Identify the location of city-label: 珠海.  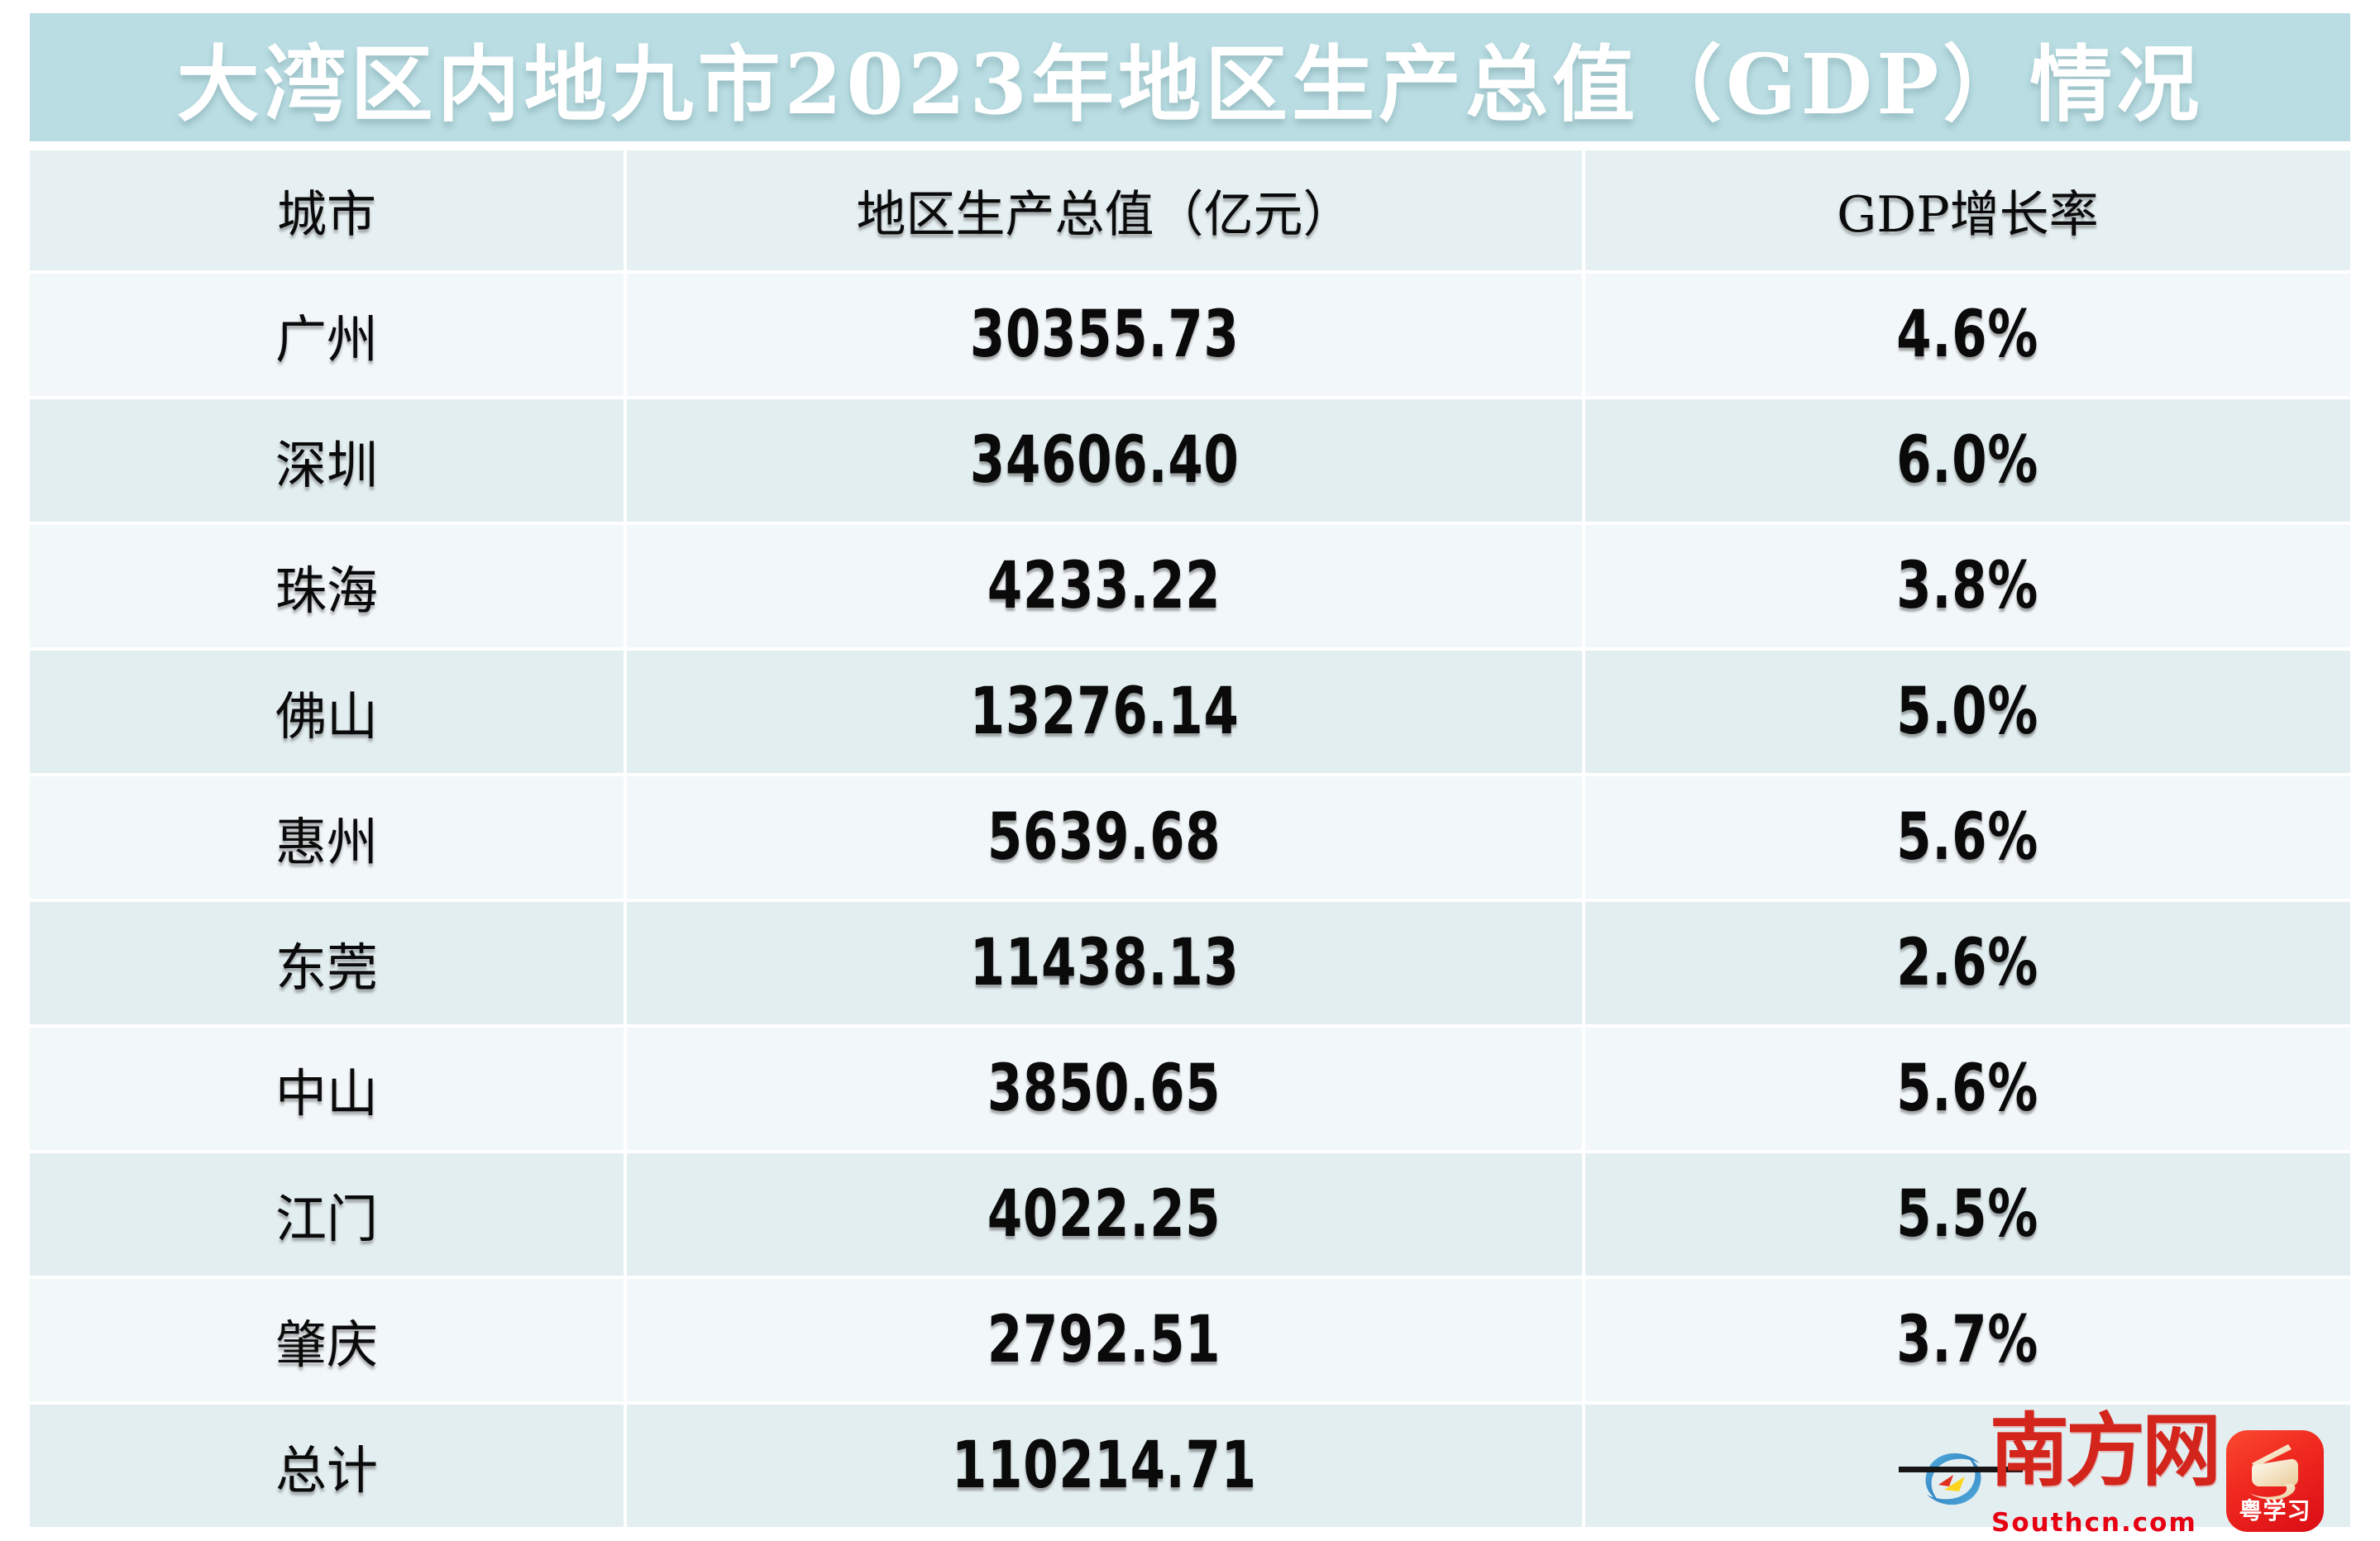
(326, 591).